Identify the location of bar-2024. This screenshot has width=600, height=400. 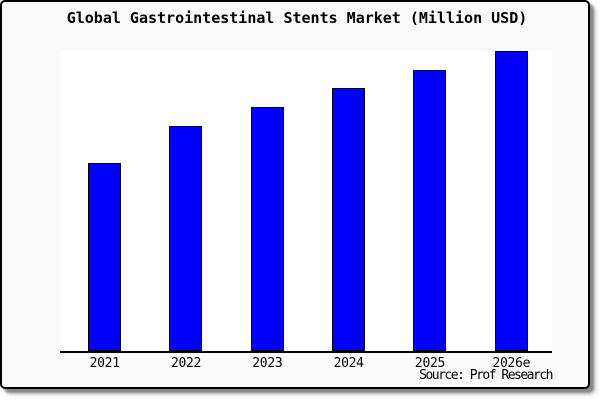
(349, 219).